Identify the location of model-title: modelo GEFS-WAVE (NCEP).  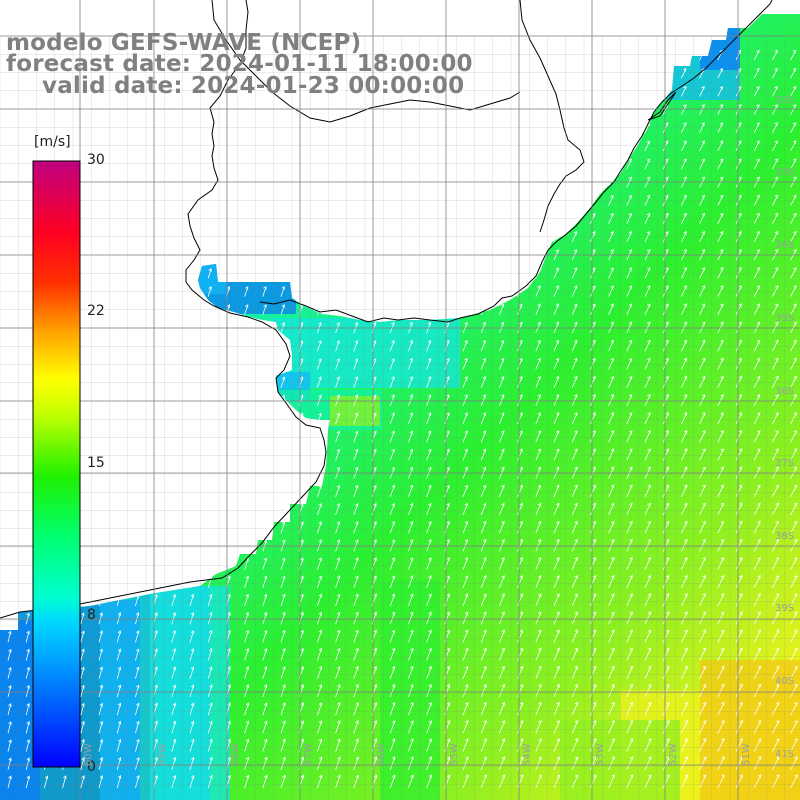
(184, 43).